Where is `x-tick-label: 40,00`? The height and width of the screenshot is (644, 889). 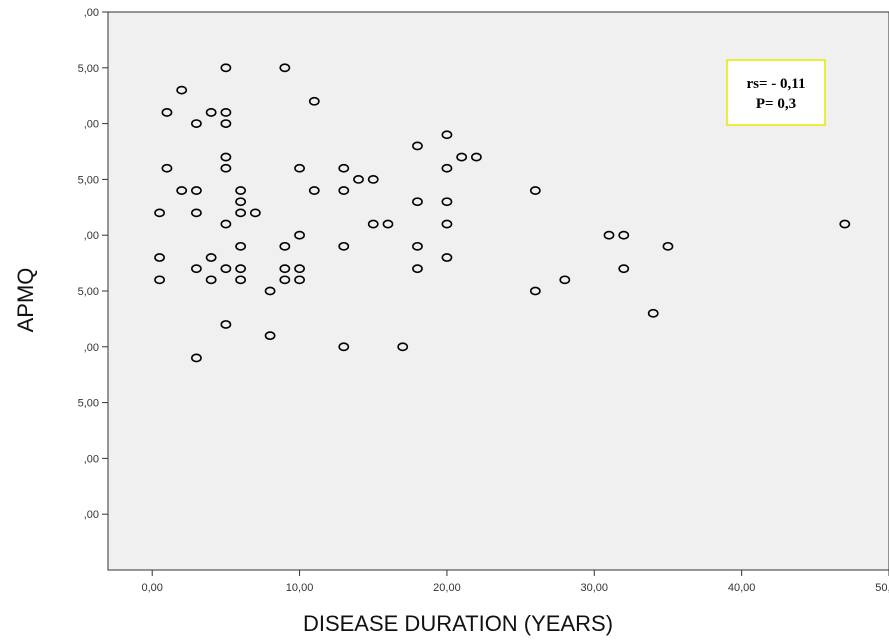 x-tick-label: 40,00 is located at coordinates (742, 588).